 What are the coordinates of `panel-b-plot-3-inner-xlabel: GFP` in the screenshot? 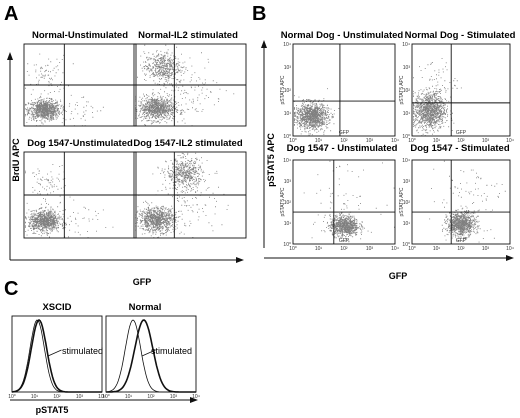 It's located at (344, 241).